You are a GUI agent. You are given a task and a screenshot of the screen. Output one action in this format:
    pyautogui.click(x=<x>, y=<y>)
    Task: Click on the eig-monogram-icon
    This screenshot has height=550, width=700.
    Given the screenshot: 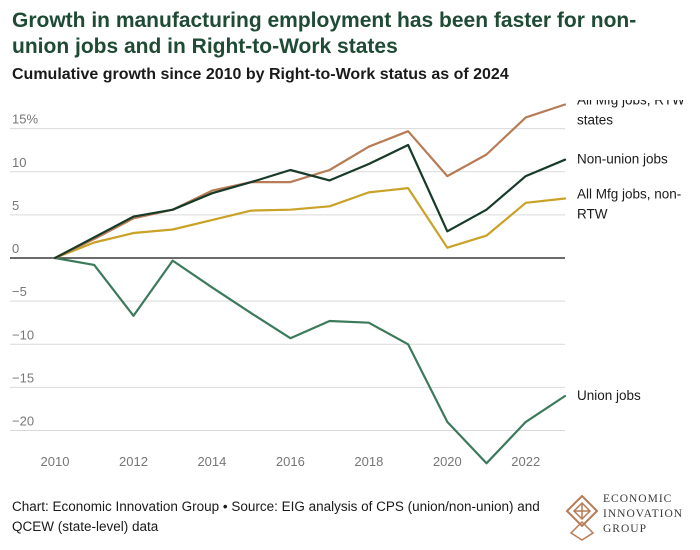 What is the action you would take?
    pyautogui.click(x=582, y=517)
    